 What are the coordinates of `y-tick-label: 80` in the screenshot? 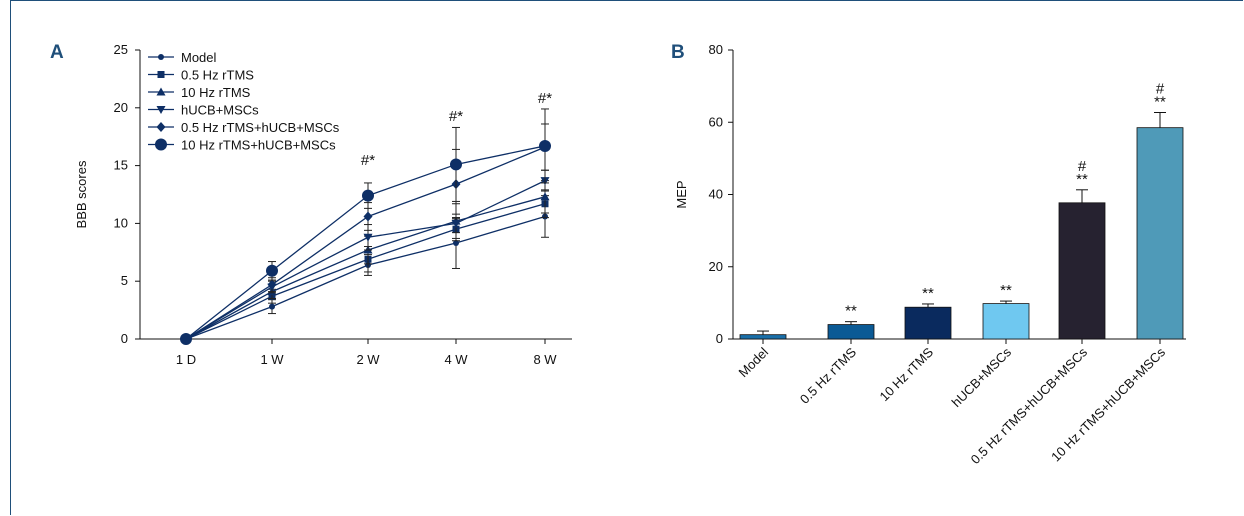 It's located at (716, 49).